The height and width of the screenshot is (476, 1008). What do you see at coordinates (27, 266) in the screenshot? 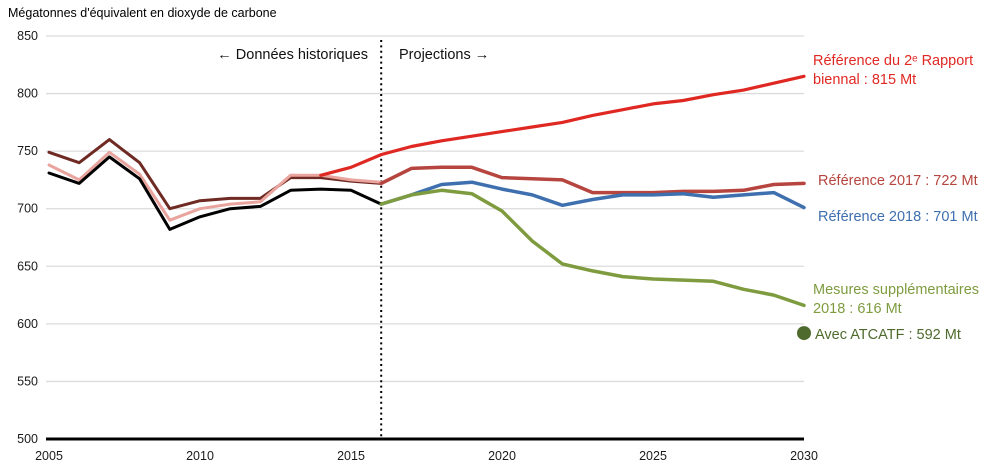
I see `y-tick-label: 650` at bounding box center [27, 266].